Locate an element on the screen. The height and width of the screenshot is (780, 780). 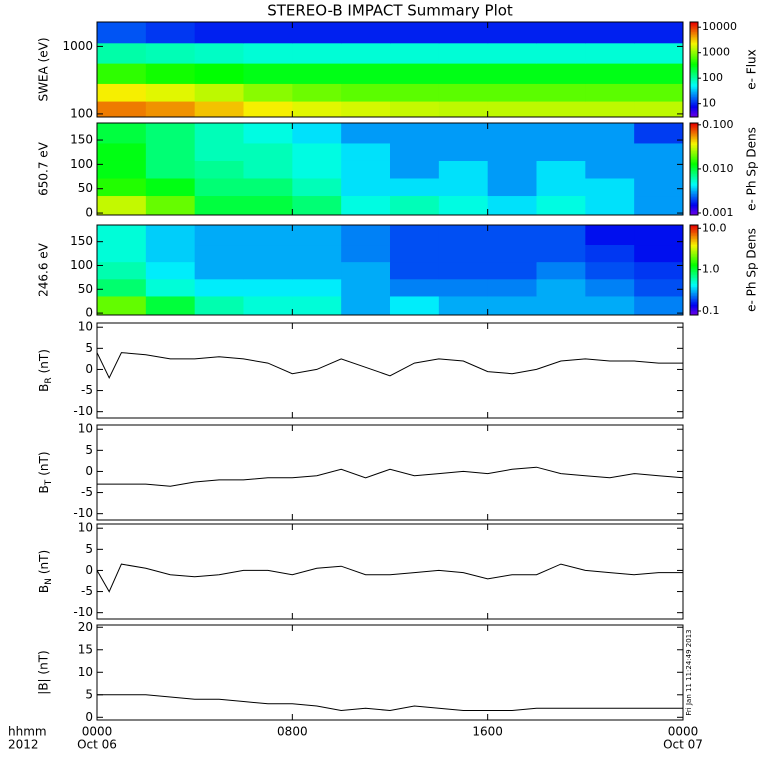
x-tick-label: 1600 is located at coordinates (487, 732).